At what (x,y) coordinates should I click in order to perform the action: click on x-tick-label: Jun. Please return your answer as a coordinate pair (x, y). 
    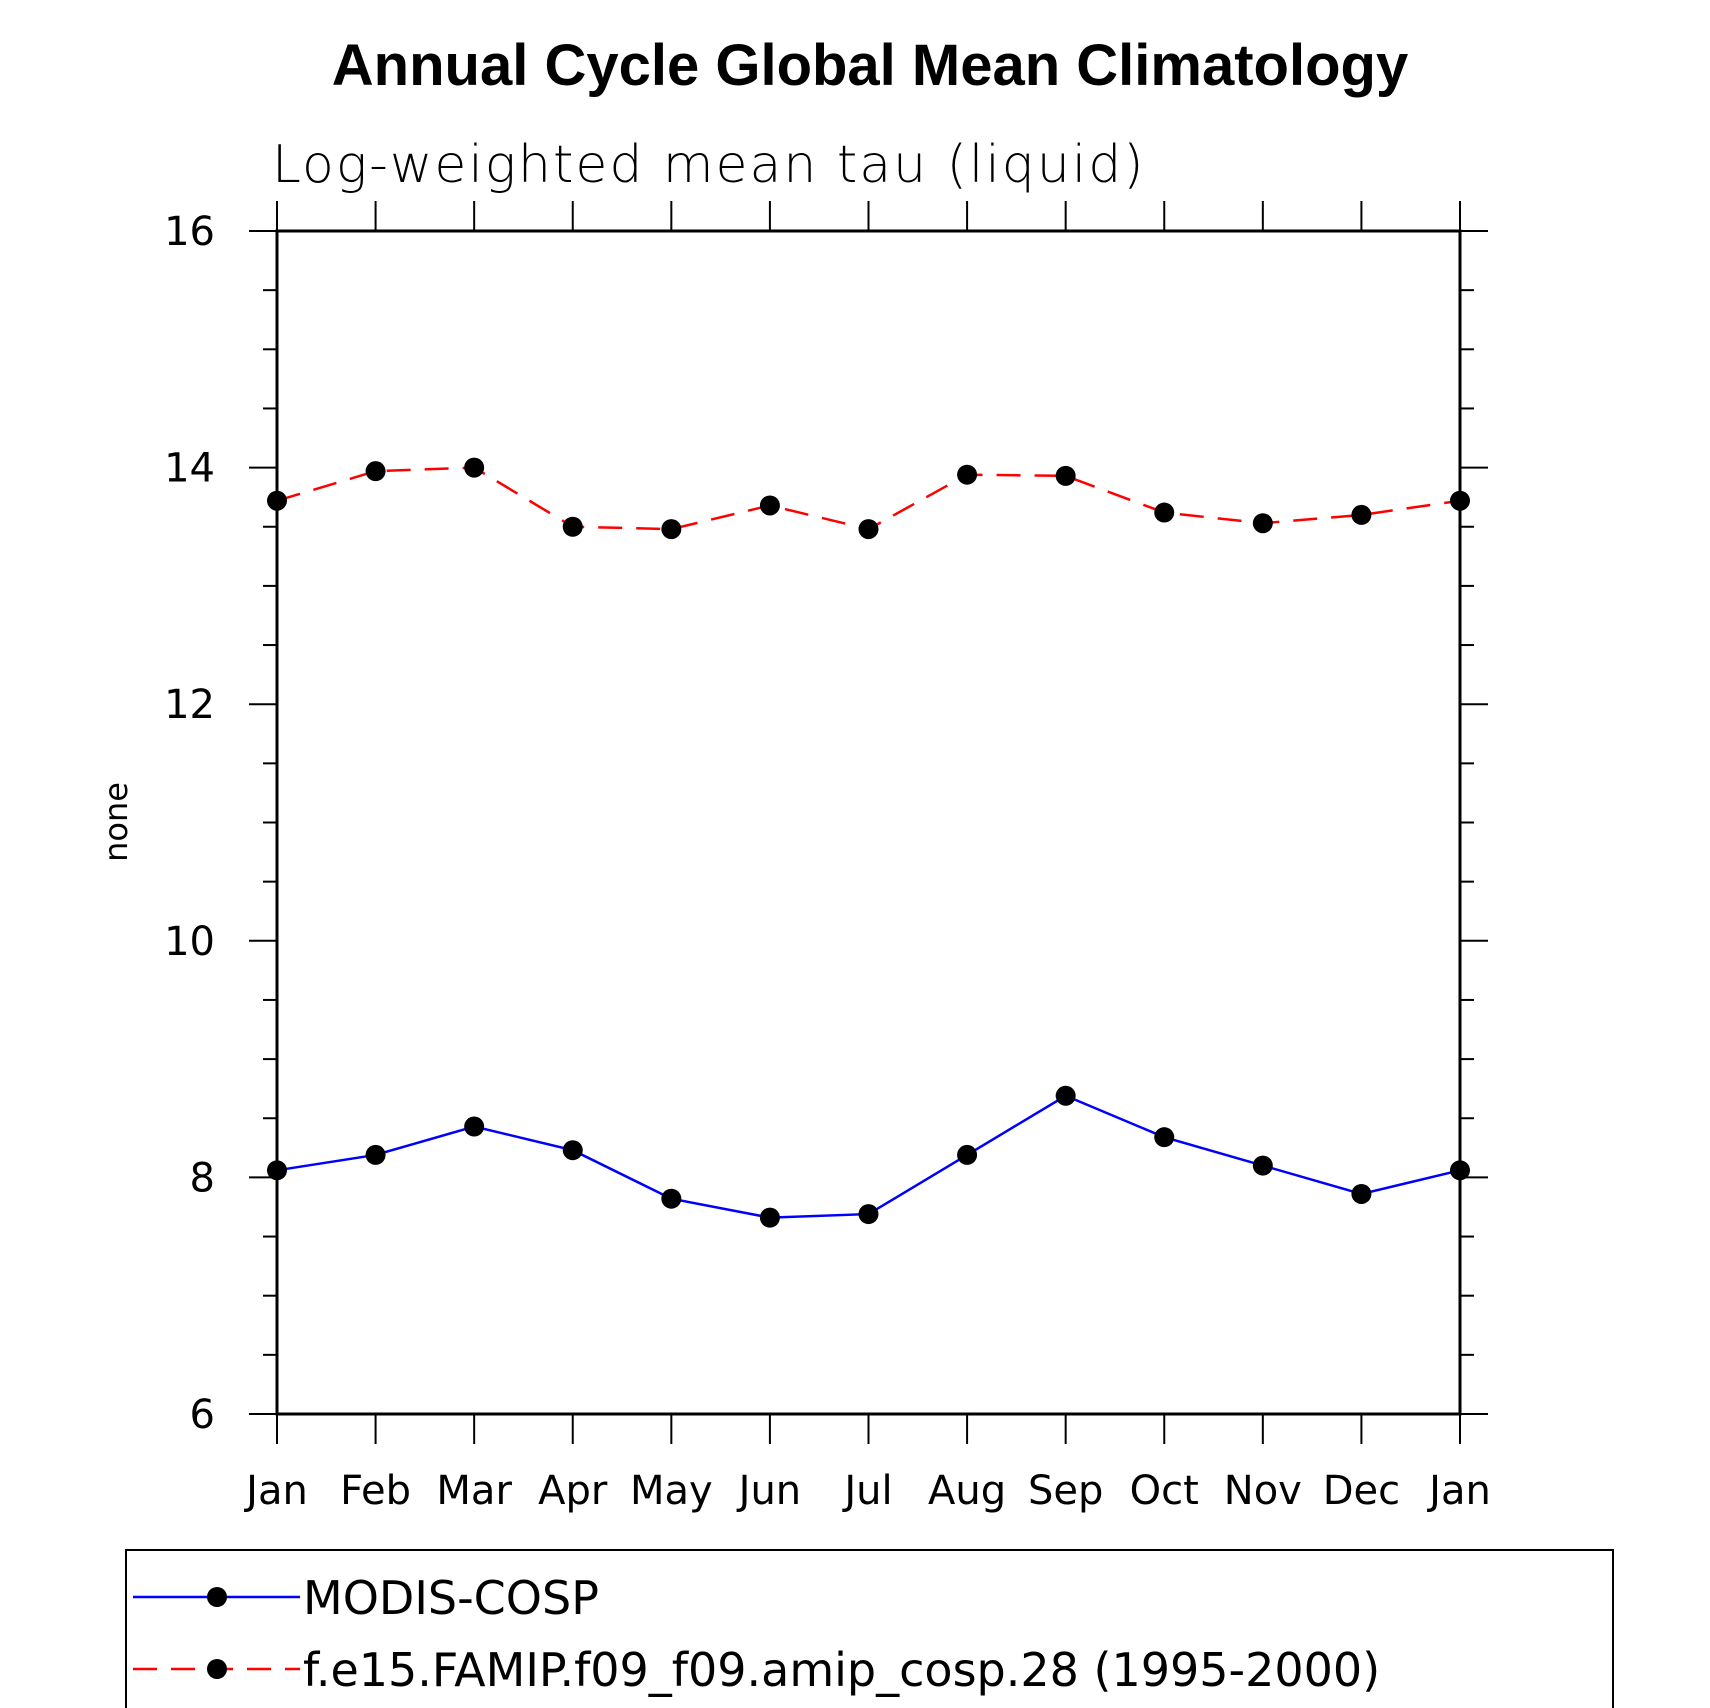
    Looking at the image, I should click on (769, 1491).